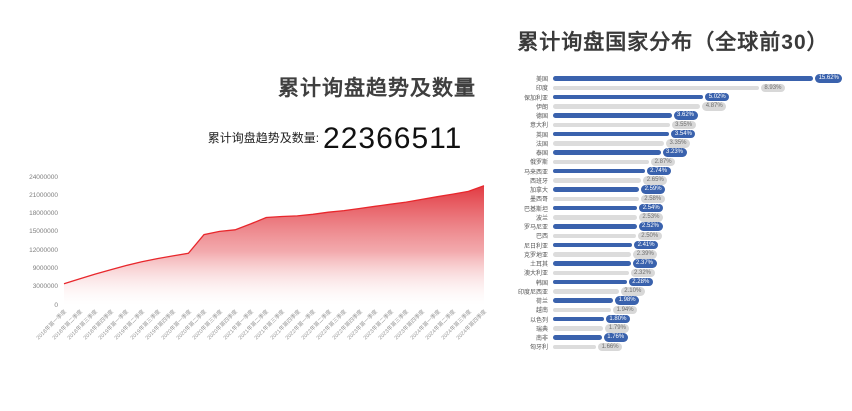 The height and width of the screenshot is (411, 852). I want to click on bar-row: 克罗地亚 2.39%, so click(674, 254).